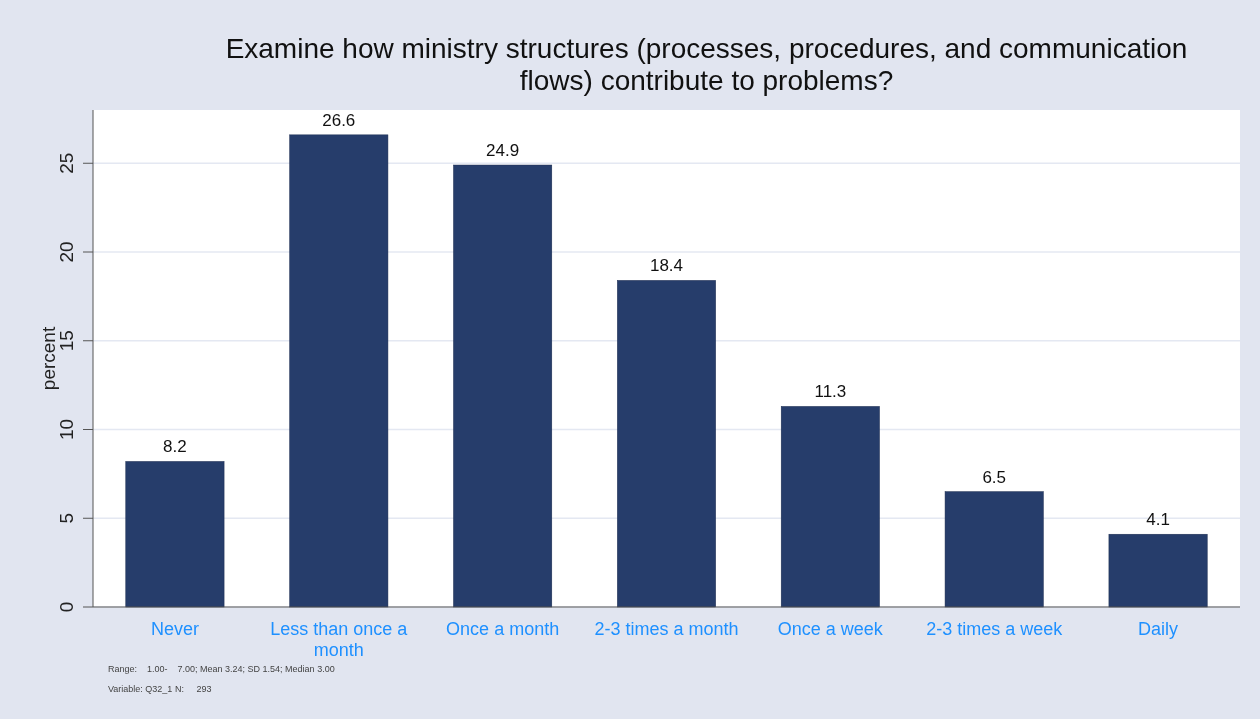  What do you see at coordinates (66, 518) in the screenshot?
I see `y-tick-label: 5` at bounding box center [66, 518].